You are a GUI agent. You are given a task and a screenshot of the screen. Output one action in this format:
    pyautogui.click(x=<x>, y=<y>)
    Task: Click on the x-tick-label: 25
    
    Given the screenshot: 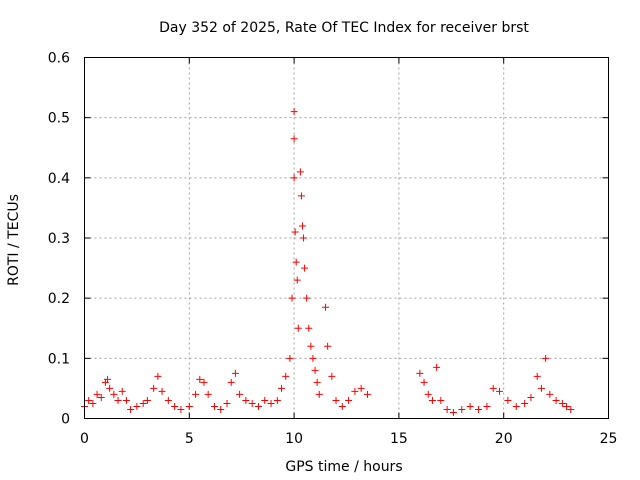 What is the action you would take?
    pyautogui.click(x=609, y=439)
    